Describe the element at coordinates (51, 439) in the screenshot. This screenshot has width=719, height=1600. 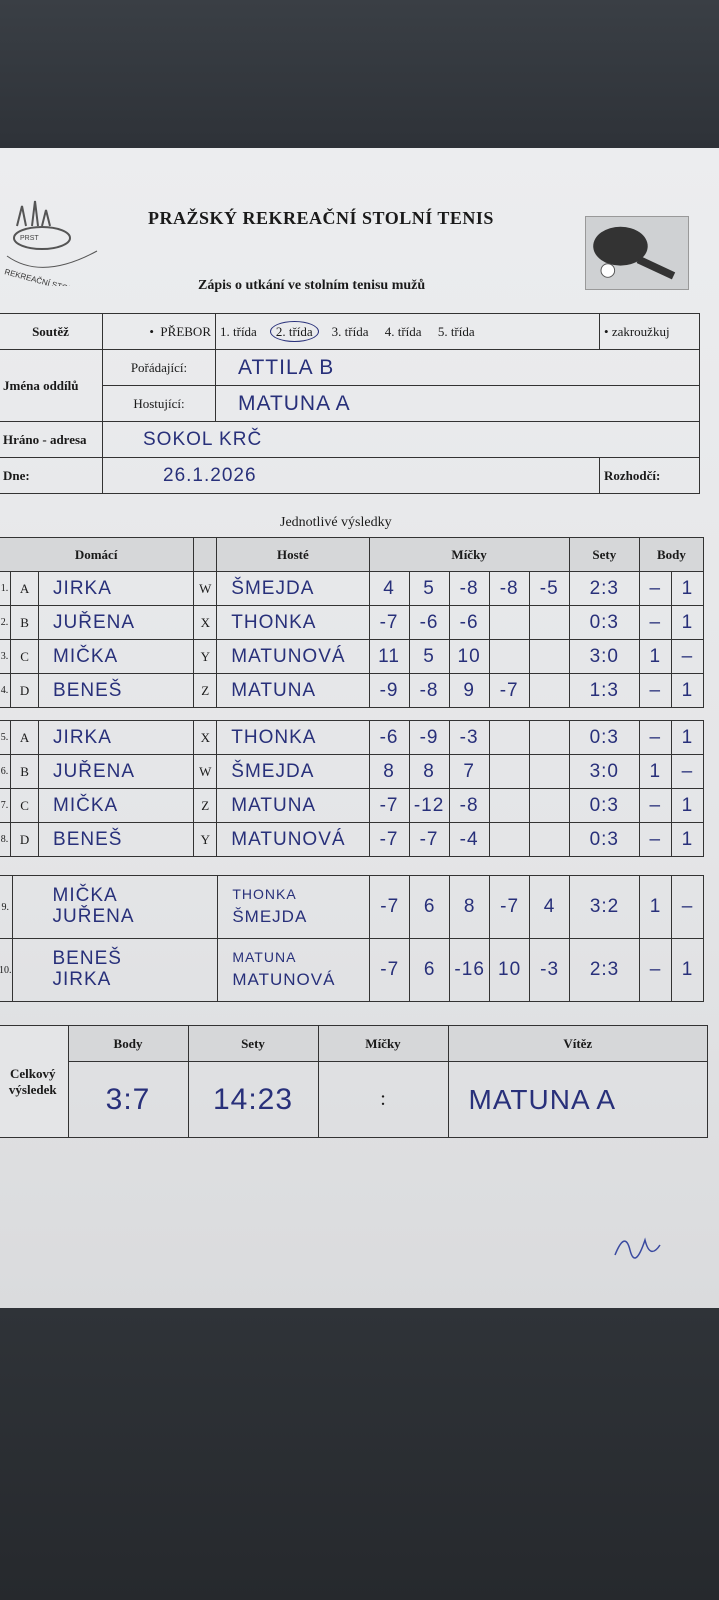
I see `hrano-label: Hráno - adresa` at that location.